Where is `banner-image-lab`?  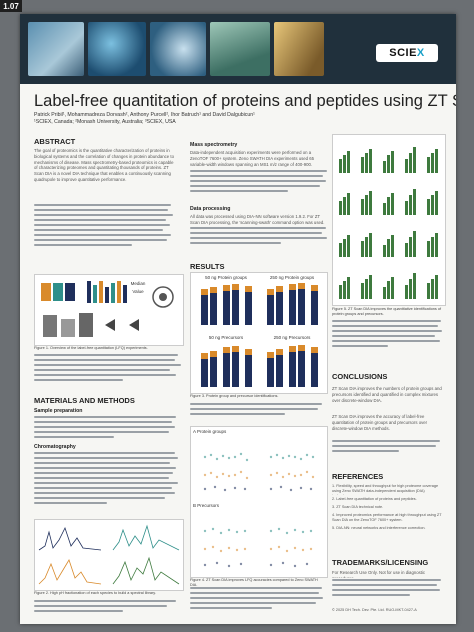 banner-image-lab is located at coordinates (240, 49).